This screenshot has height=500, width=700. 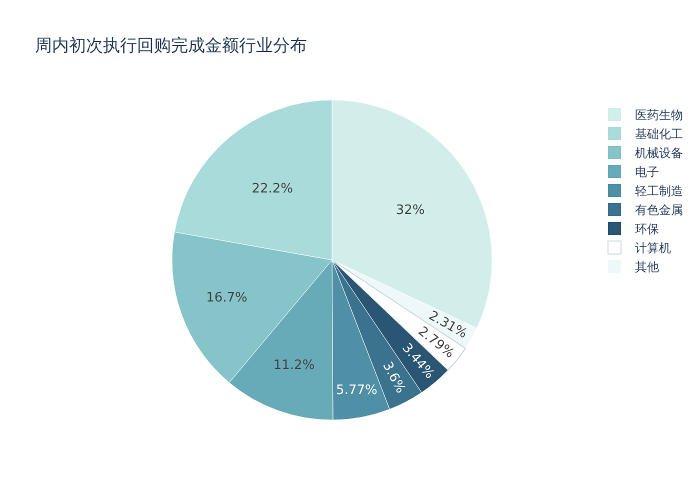 What do you see at coordinates (294, 365) in the screenshot?
I see `data-label: 11.2%` at bounding box center [294, 365].